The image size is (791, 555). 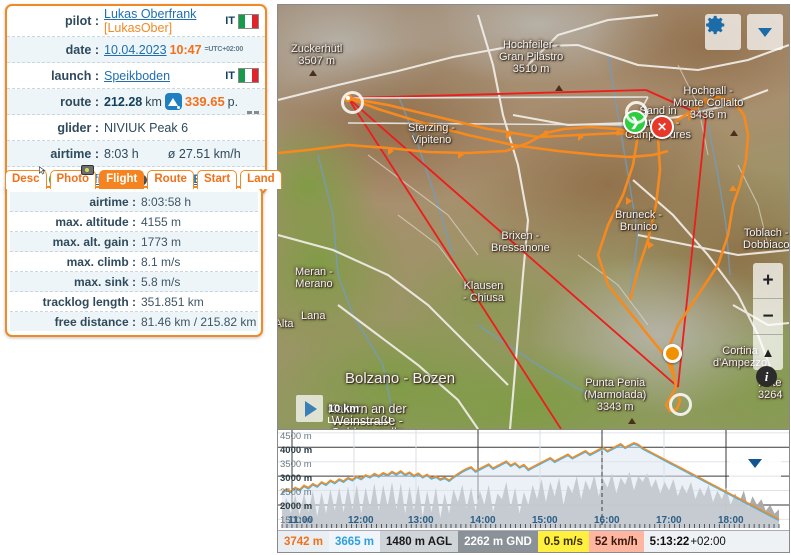 What do you see at coordinates (161, 241) in the screenshot?
I see `detail-value-max-alt-gain: 1773 m` at bounding box center [161, 241].